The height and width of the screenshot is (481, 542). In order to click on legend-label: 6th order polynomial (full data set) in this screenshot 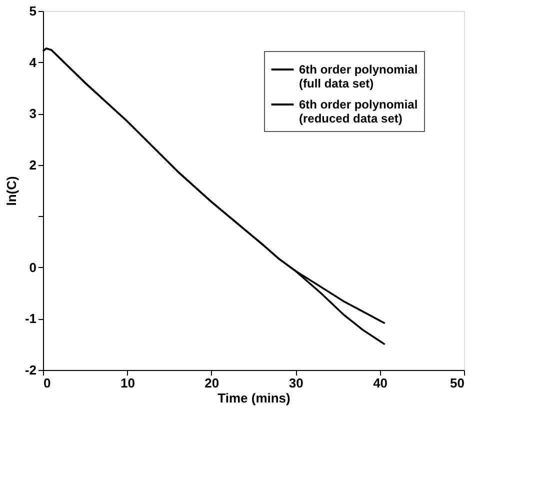, I will do `click(358, 76)`.